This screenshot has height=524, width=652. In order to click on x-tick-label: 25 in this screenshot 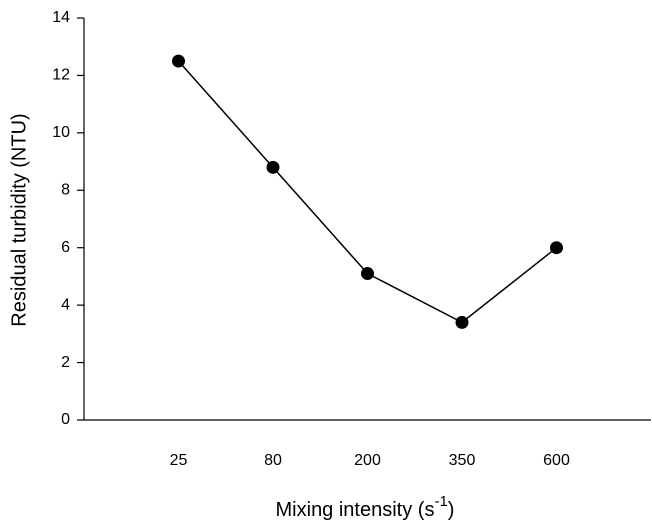, I will do `click(179, 460)`.